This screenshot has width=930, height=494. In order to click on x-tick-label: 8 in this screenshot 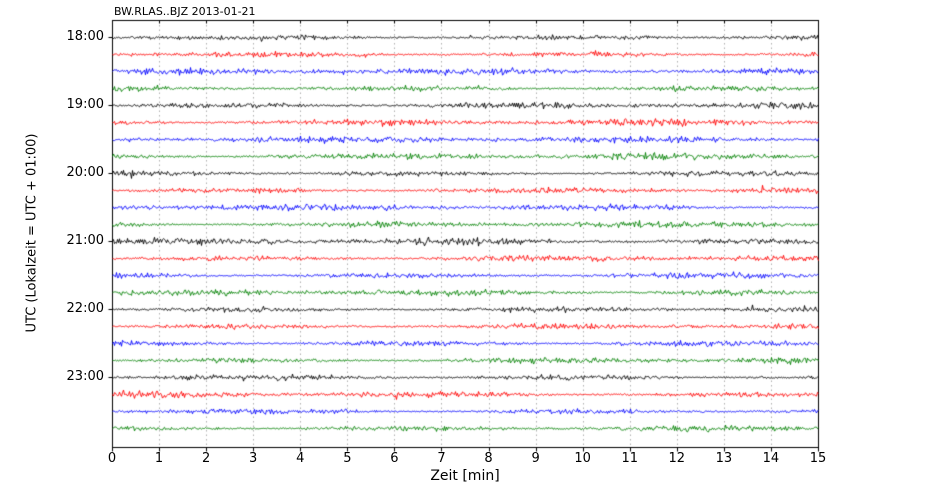, I will do `click(488, 458)`.